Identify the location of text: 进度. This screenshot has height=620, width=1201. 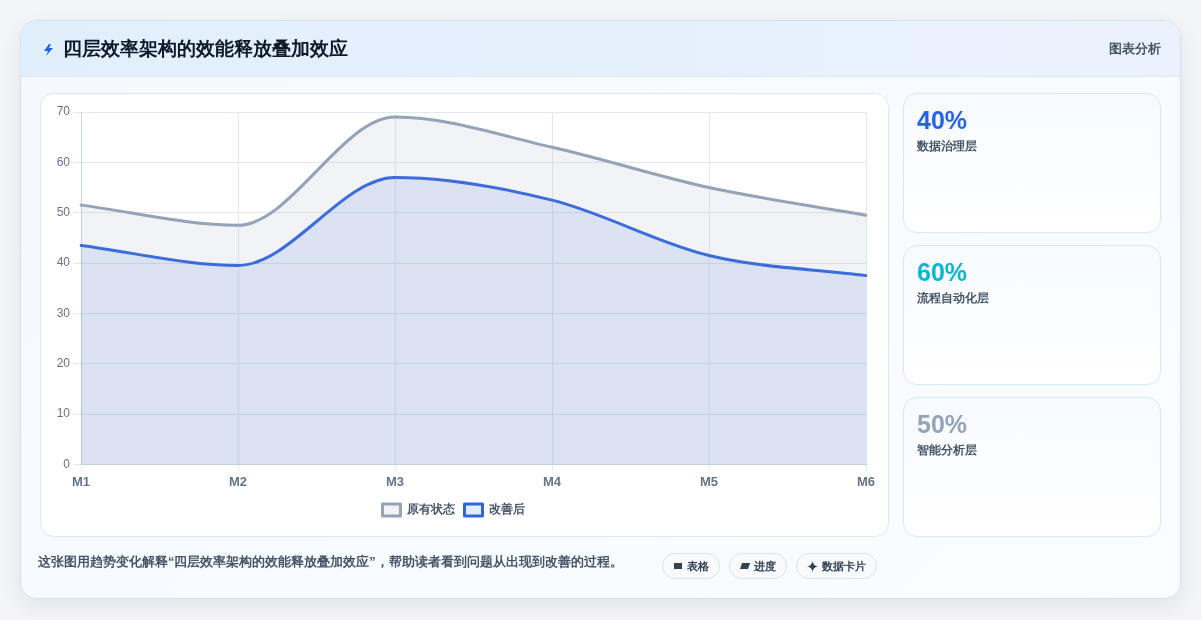
(765, 566).